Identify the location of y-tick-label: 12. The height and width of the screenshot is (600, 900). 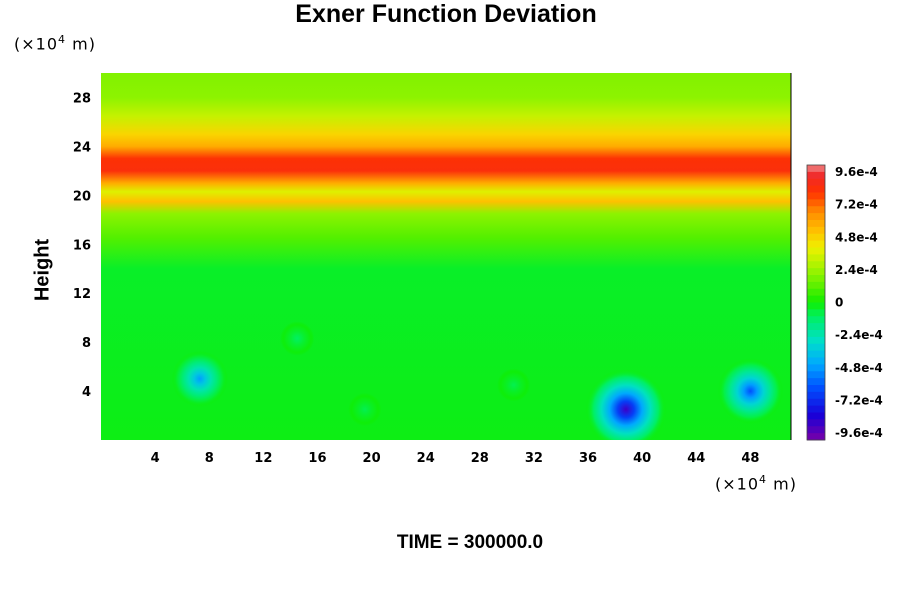
(82, 294).